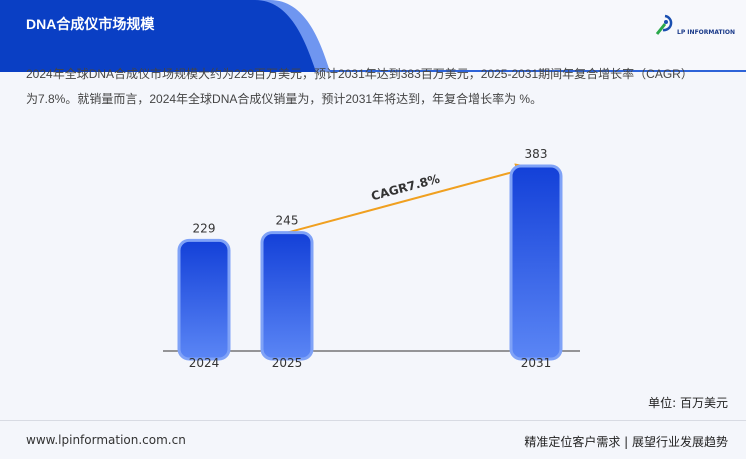 The image size is (746, 459). Describe the element at coordinates (695, 25) in the screenshot. I see `logo: LP INFORMATION` at that location.